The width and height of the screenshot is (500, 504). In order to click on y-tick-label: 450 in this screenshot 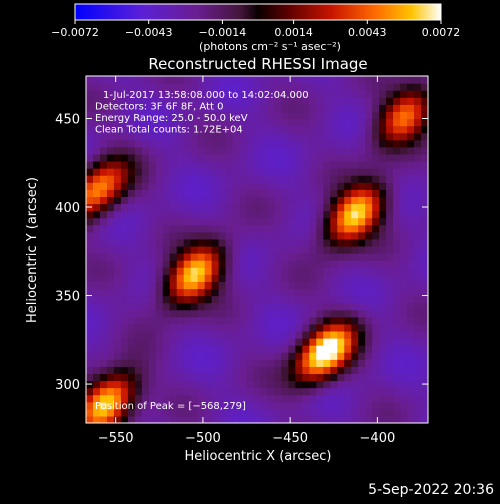, I will do `click(67, 119)`.